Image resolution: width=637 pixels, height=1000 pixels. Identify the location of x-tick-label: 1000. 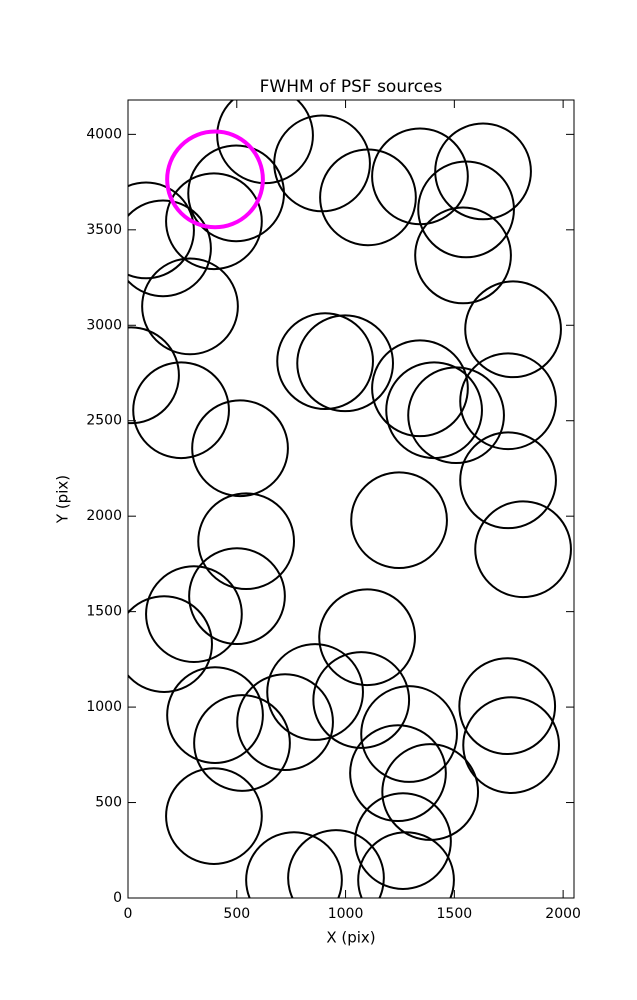
(346, 914).